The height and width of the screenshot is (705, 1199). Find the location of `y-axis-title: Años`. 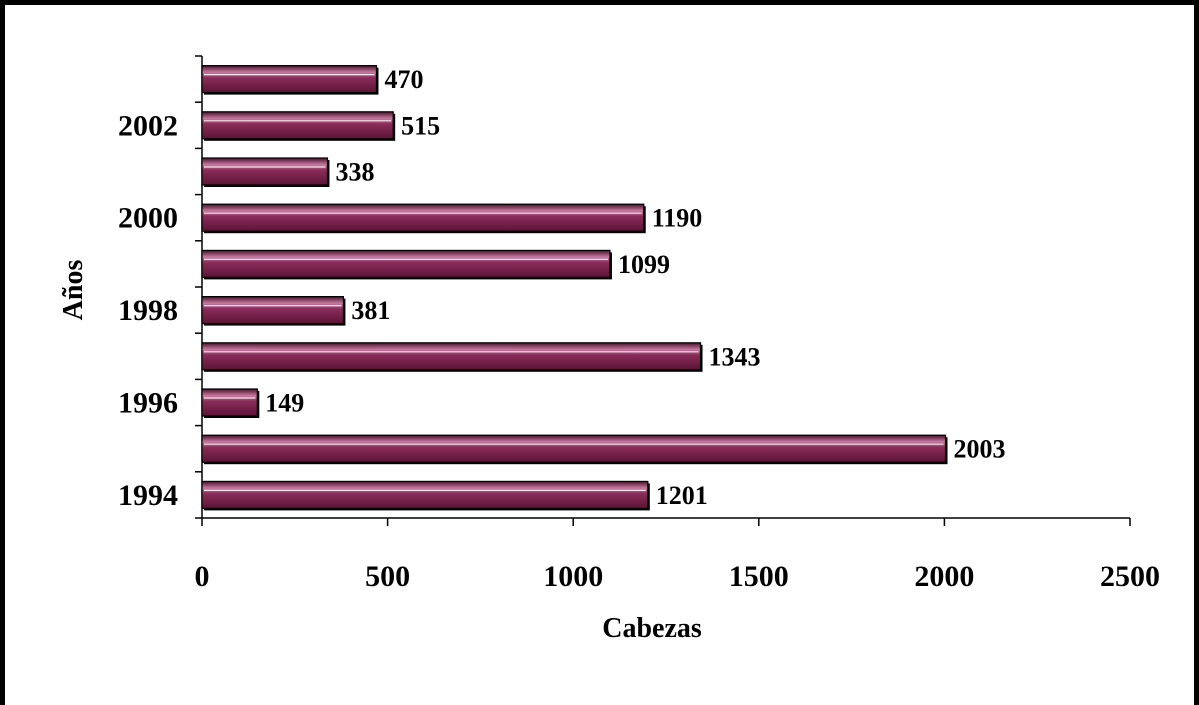

y-axis-title: Años is located at coordinates (73, 290).